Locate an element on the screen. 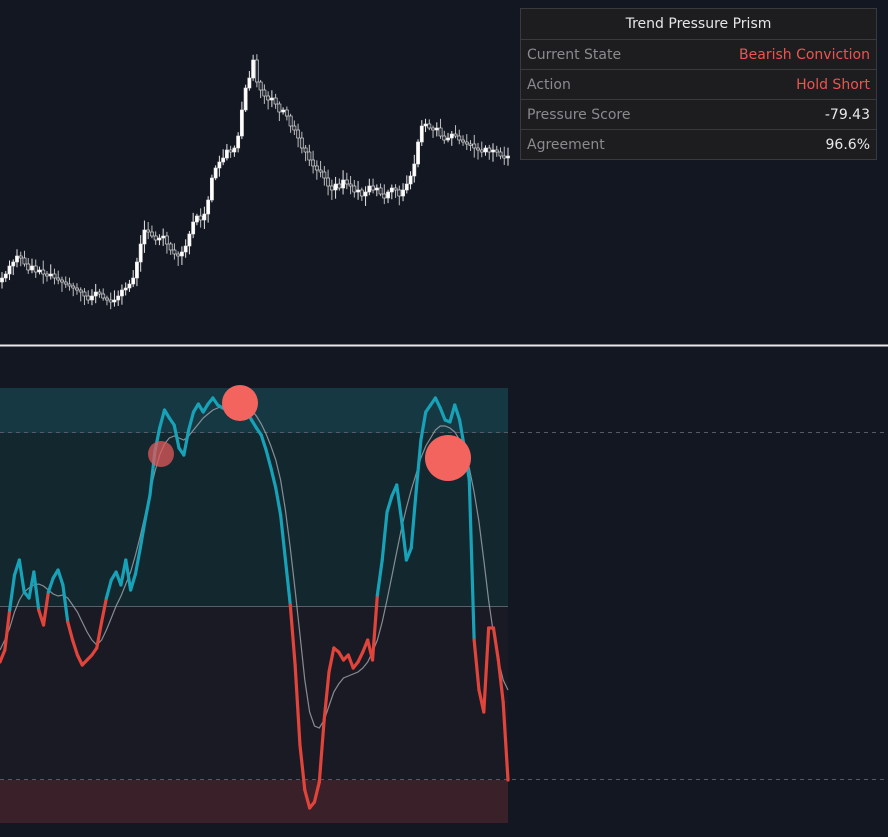 The height and width of the screenshot is (837, 888). table-value: Bearish Conviction is located at coordinates (804, 54).